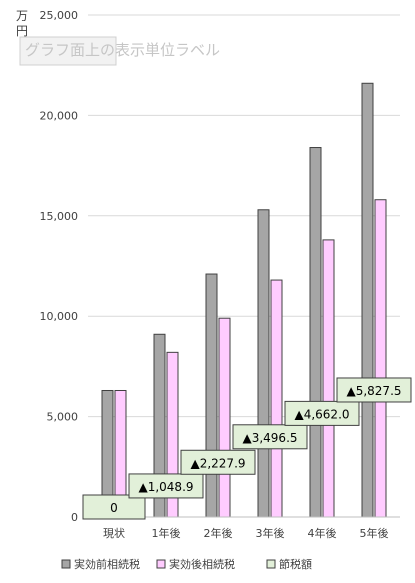  I want to click on savings-label: ▲1,048.9, so click(166, 486).